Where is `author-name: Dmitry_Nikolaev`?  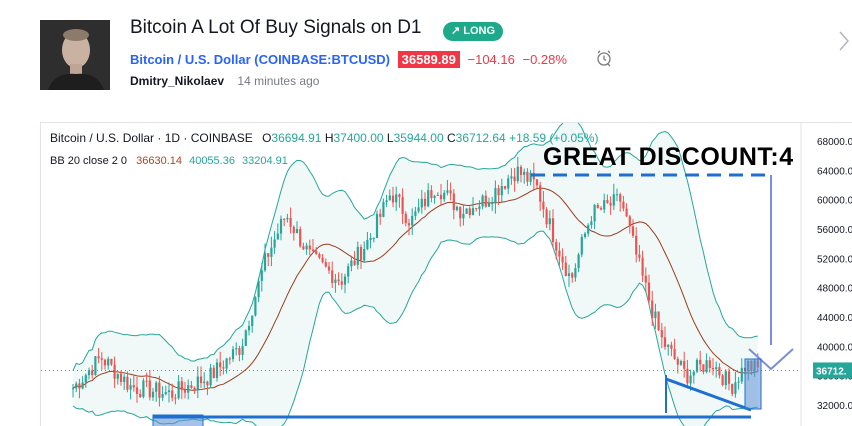 author-name: Dmitry_Nikolaev is located at coordinates (177, 81).